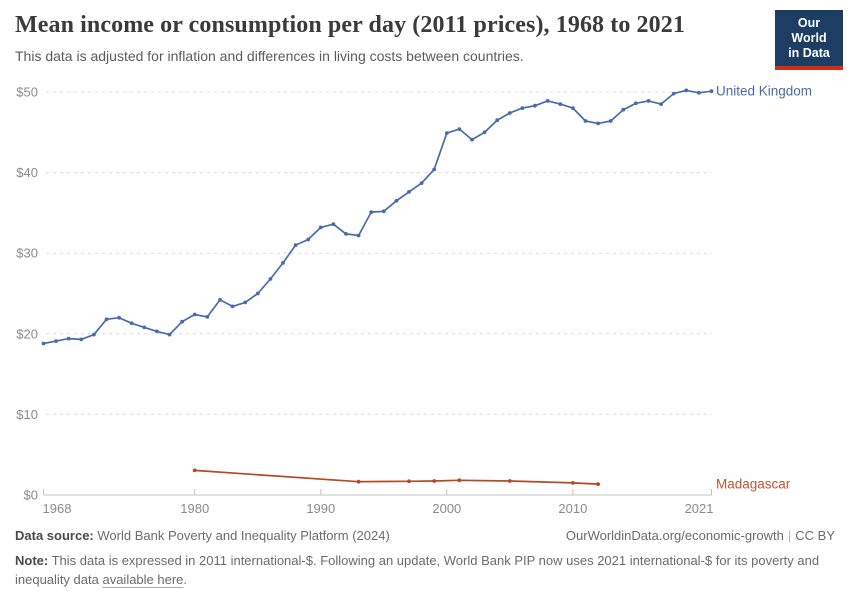 This screenshot has width=850, height=600. I want to click on y-axis-label-40: $40, so click(27, 172).